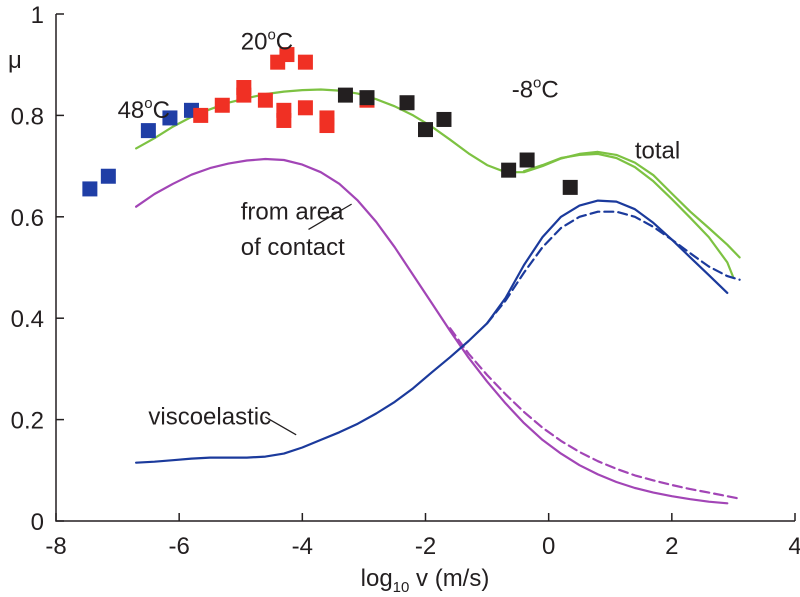 This screenshot has height=597, width=800. I want to click on annotation-of-contact: of contact, so click(293, 247).